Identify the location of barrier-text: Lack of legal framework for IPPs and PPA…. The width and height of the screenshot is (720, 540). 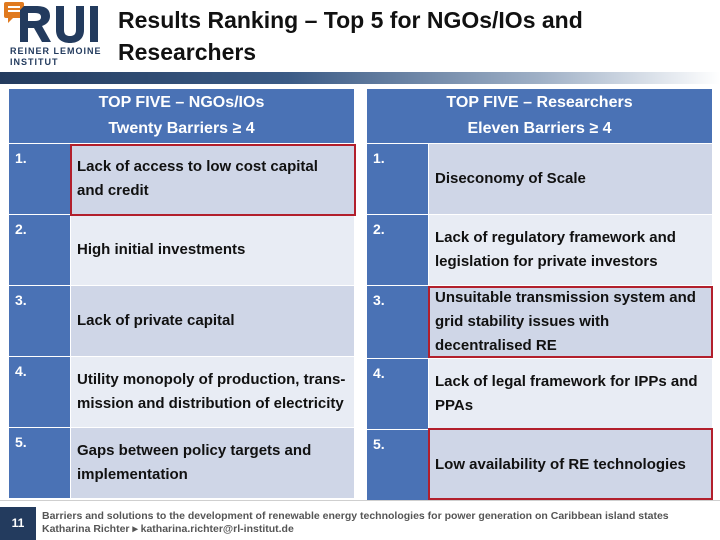
(570, 394).